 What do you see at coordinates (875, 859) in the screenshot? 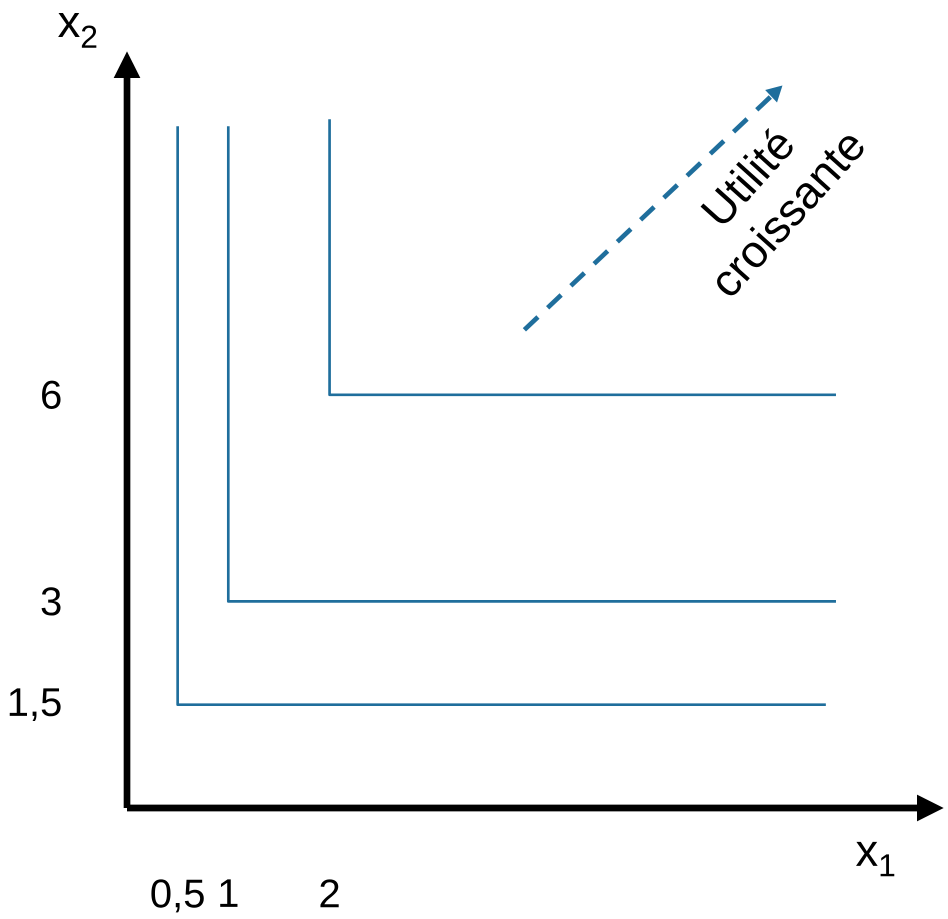
I see `x-axis-title: x$_{1}$` at bounding box center [875, 859].